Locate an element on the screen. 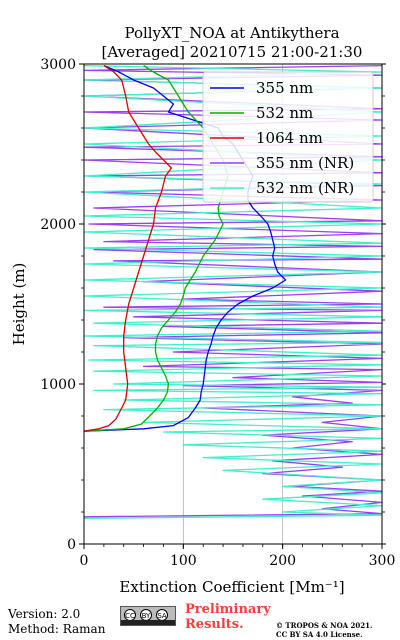 The width and height of the screenshot is (400, 640). y-axis-label: Height (m) is located at coordinates (19, 304).